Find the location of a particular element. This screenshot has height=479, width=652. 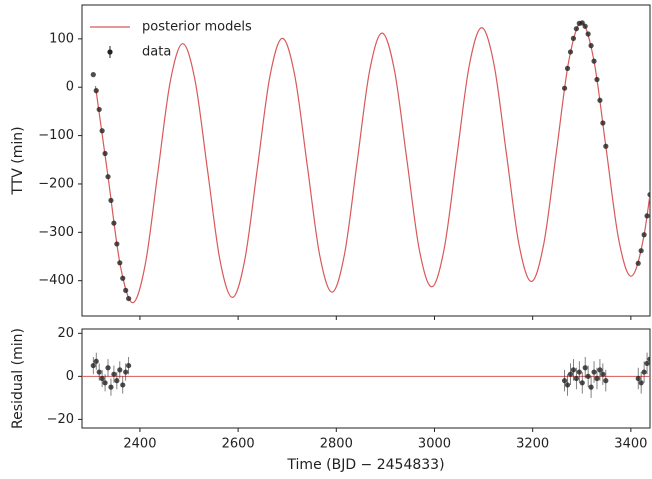

y-tick-label: −400 is located at coordinates (56, 280).